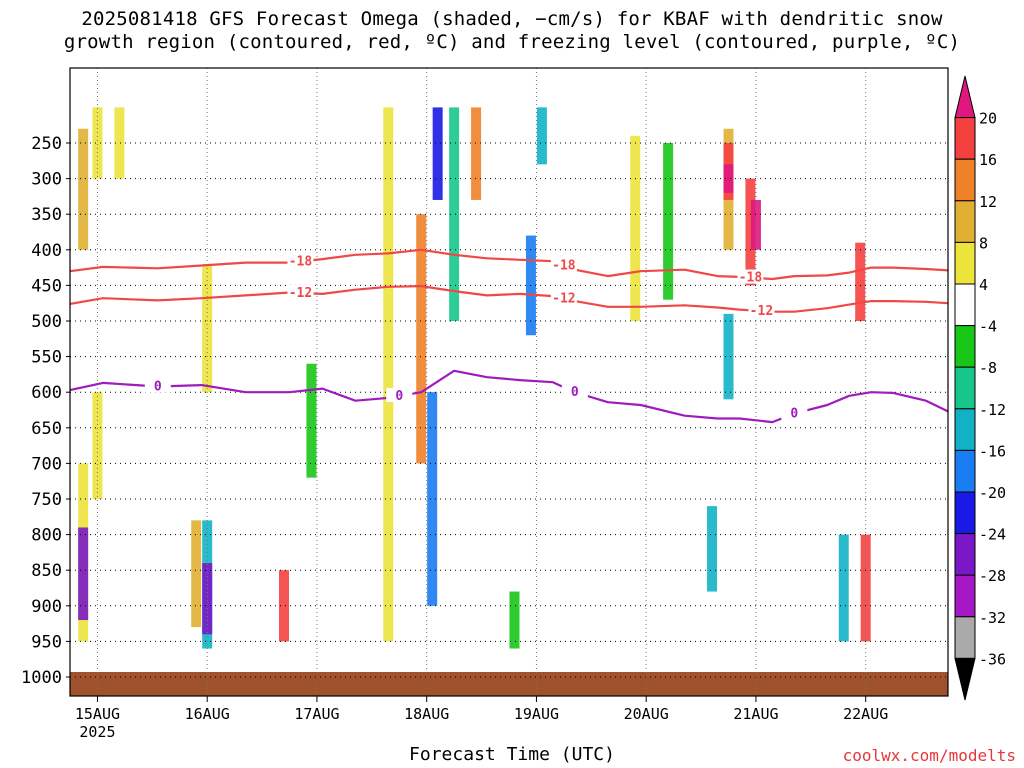 This screenshot has width=1024, height=768. Describe the element at coordinates (46, 536) in the screenshot. I see `y-tick-label: 800` at that location.